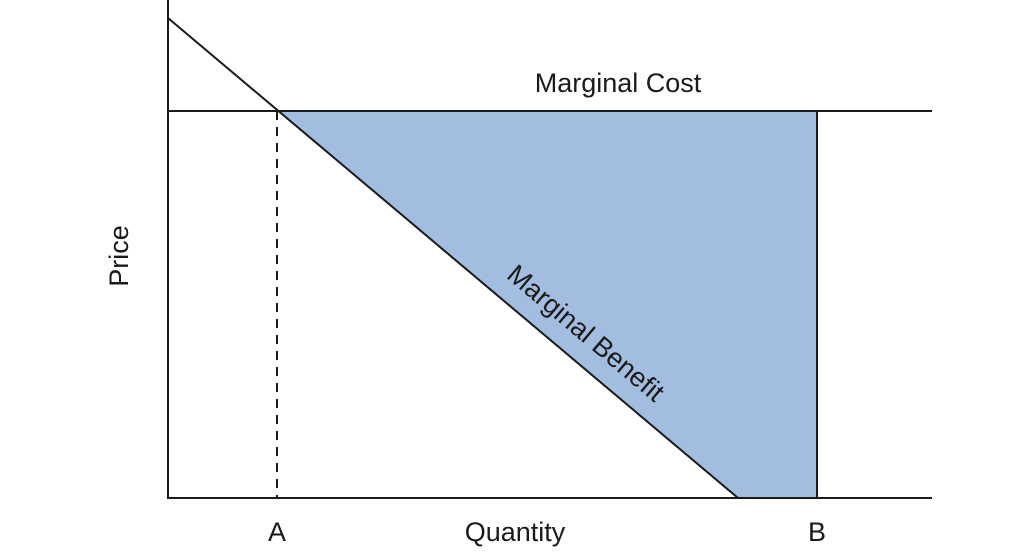 This screenshot has height=558, width=1024. Describe the element at coordinates (119, 256) in the screenshot. I see `y-axis-label: Price` at that location.